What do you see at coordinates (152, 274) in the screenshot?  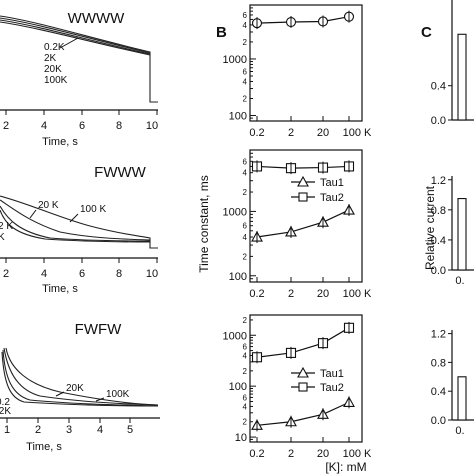 I see `x-tick-label: 10` at bounding box center [152, 274].